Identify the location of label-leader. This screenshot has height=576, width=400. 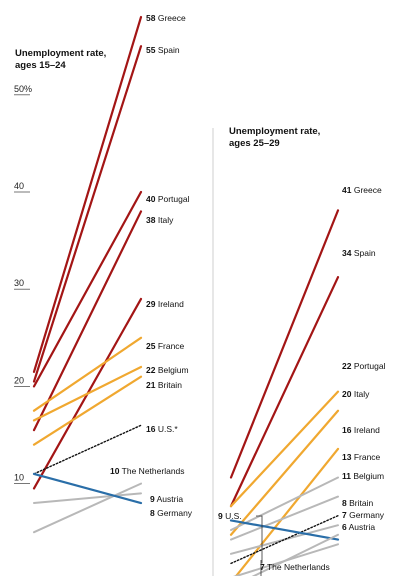
(259, 539).